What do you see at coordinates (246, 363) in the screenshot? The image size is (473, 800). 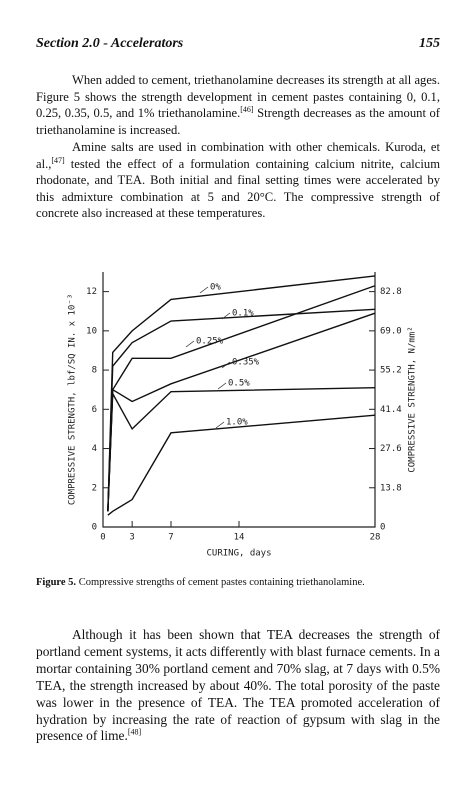 I see `series-label: 0.35%` at bounding box center [246, 363].